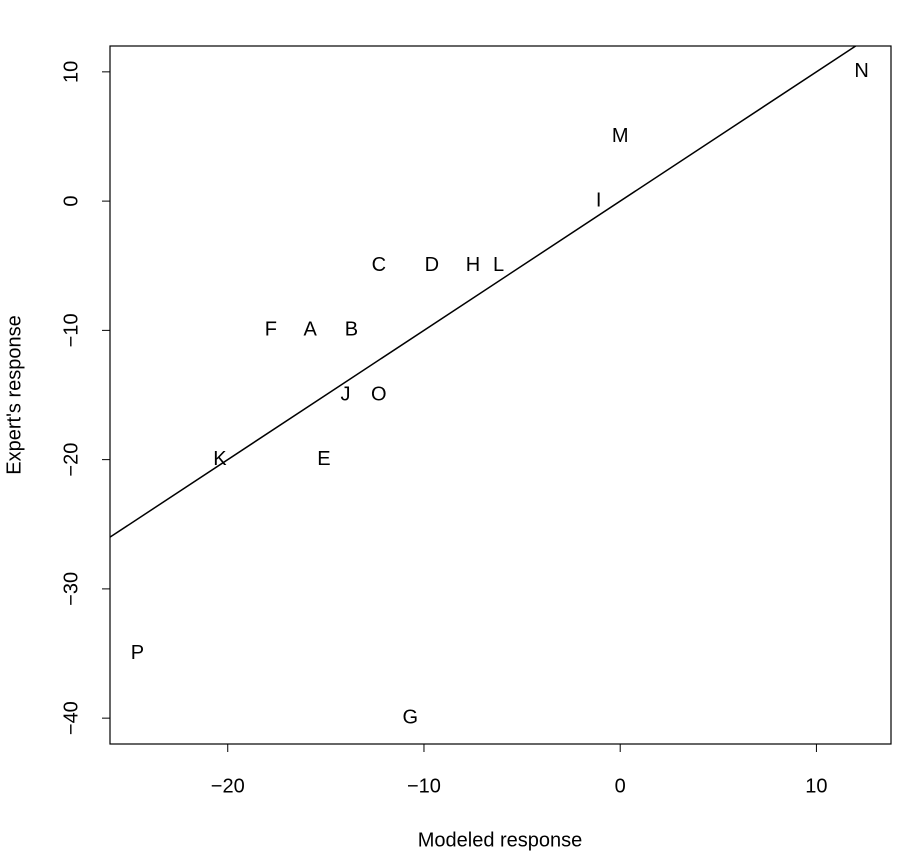 Image resolution: width=923 pixels, height=862 pixels. What do you see at coordinates (137, 653) in the screenshot?
I see `point-label: P` at bounding box center [137, 653].